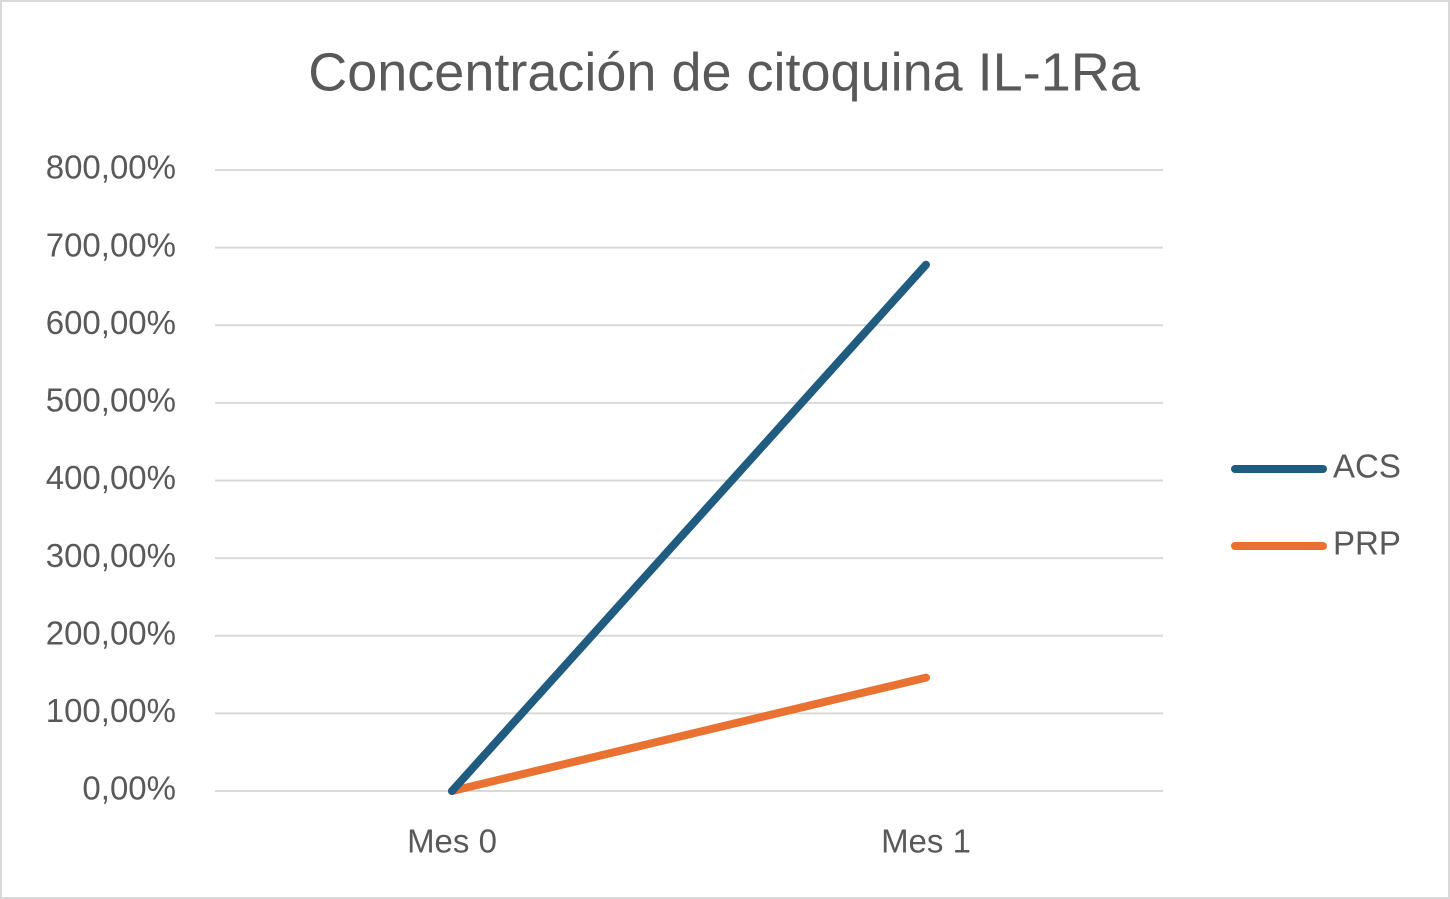  Describe the element at coordinates (111, 555) in the screenshot. I see `y-tick-label: 300,00%` at that location.